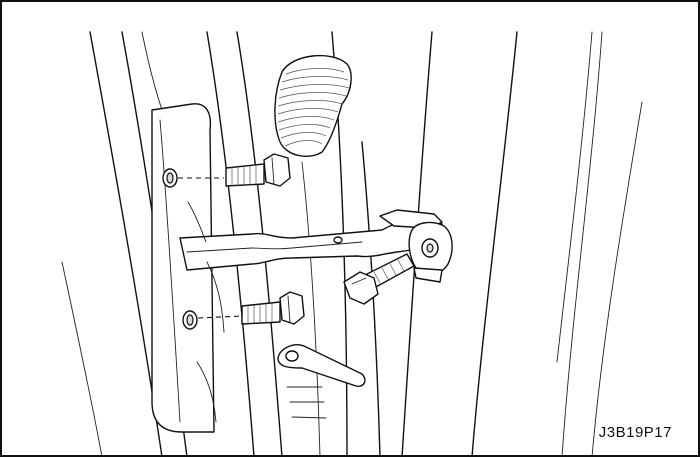  What do you see at coordinates (170, 178) in the screenshot?
I see `upper-bolt-hole-inner` at bounding box center [170, 178].